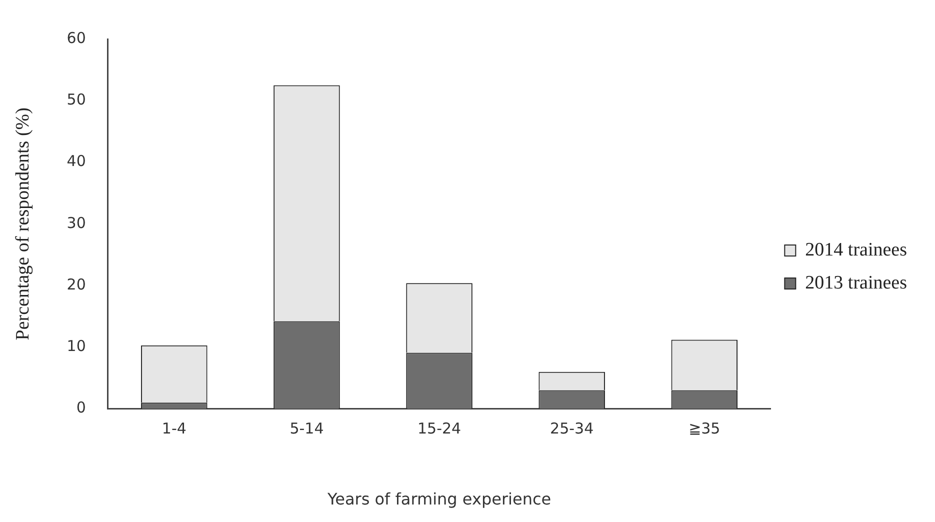 The image size is (935, 522). Describe the element at coordinates (76, 37) in the screenshot. I see `y-tick-label: 60` at that location.